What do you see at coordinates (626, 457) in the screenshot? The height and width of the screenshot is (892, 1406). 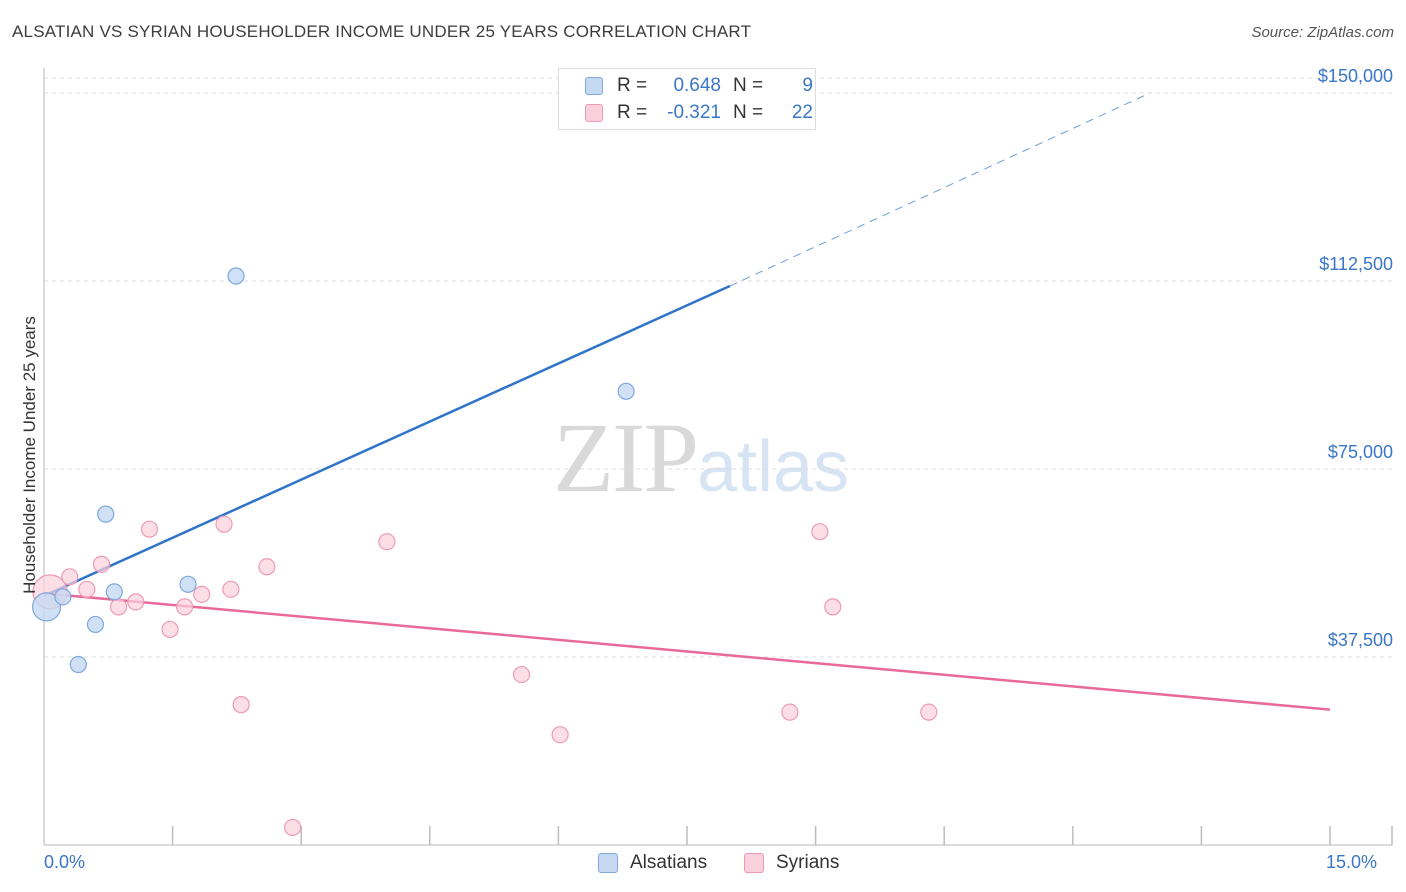 I see `watermark-zip: ZIP` at bounding box center [626, 457].